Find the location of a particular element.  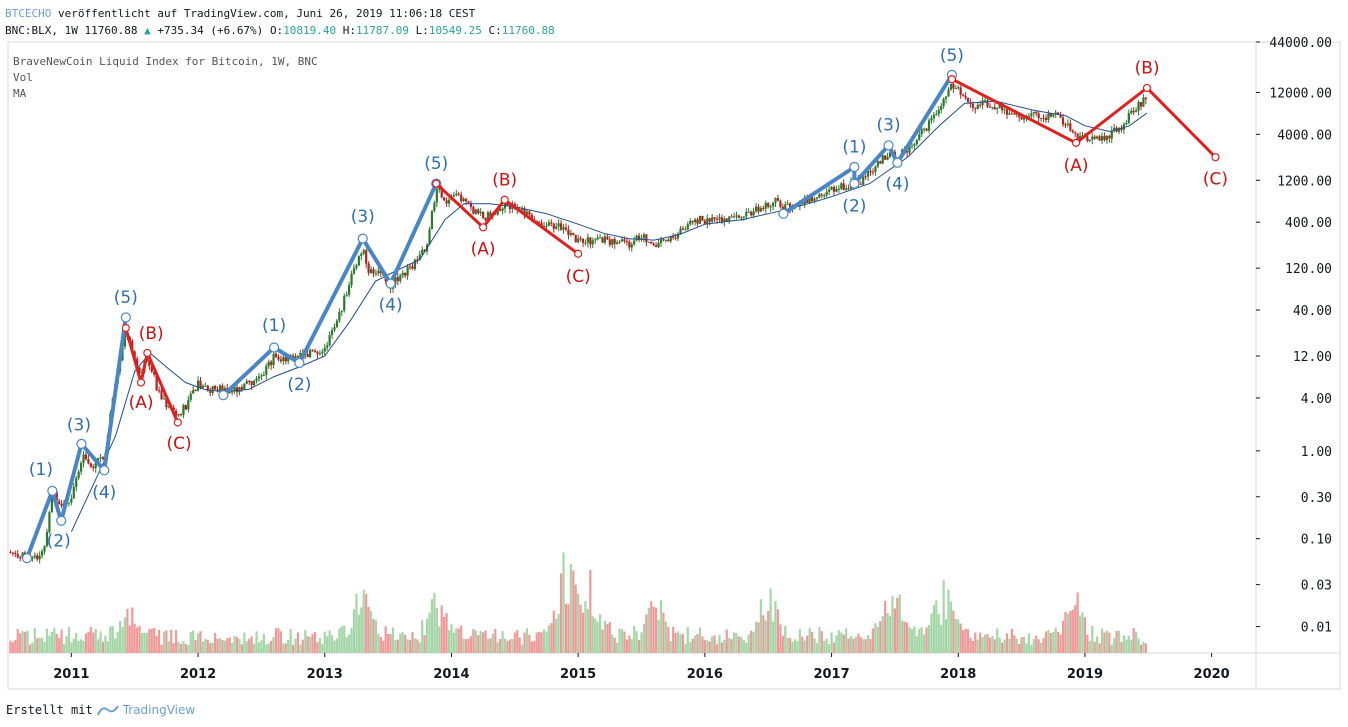

volume-bars is located at coordinates (578, 602).